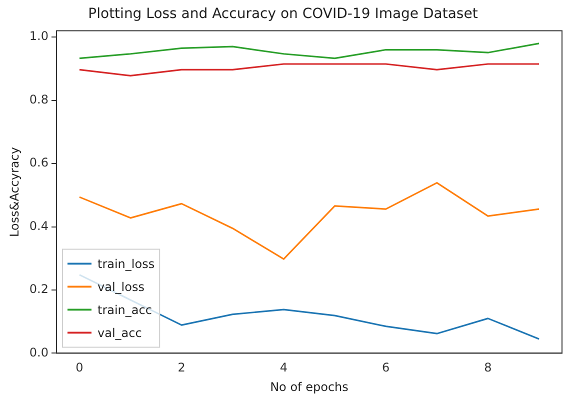 The height and width of the screenshot is (403, 572). I want to click on x-tick-label: 8, so click(488, 367).